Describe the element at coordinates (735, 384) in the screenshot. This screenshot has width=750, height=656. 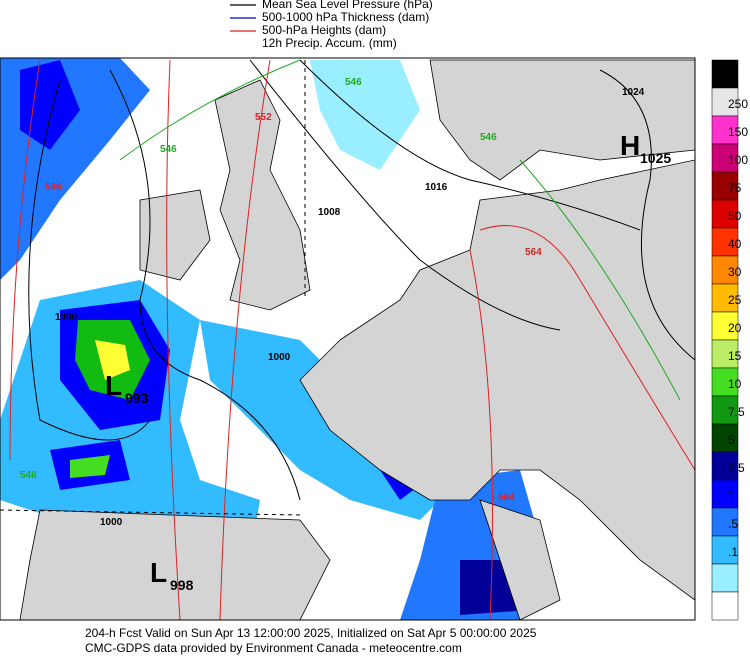
I see `colorbar-label: 10` at that location.